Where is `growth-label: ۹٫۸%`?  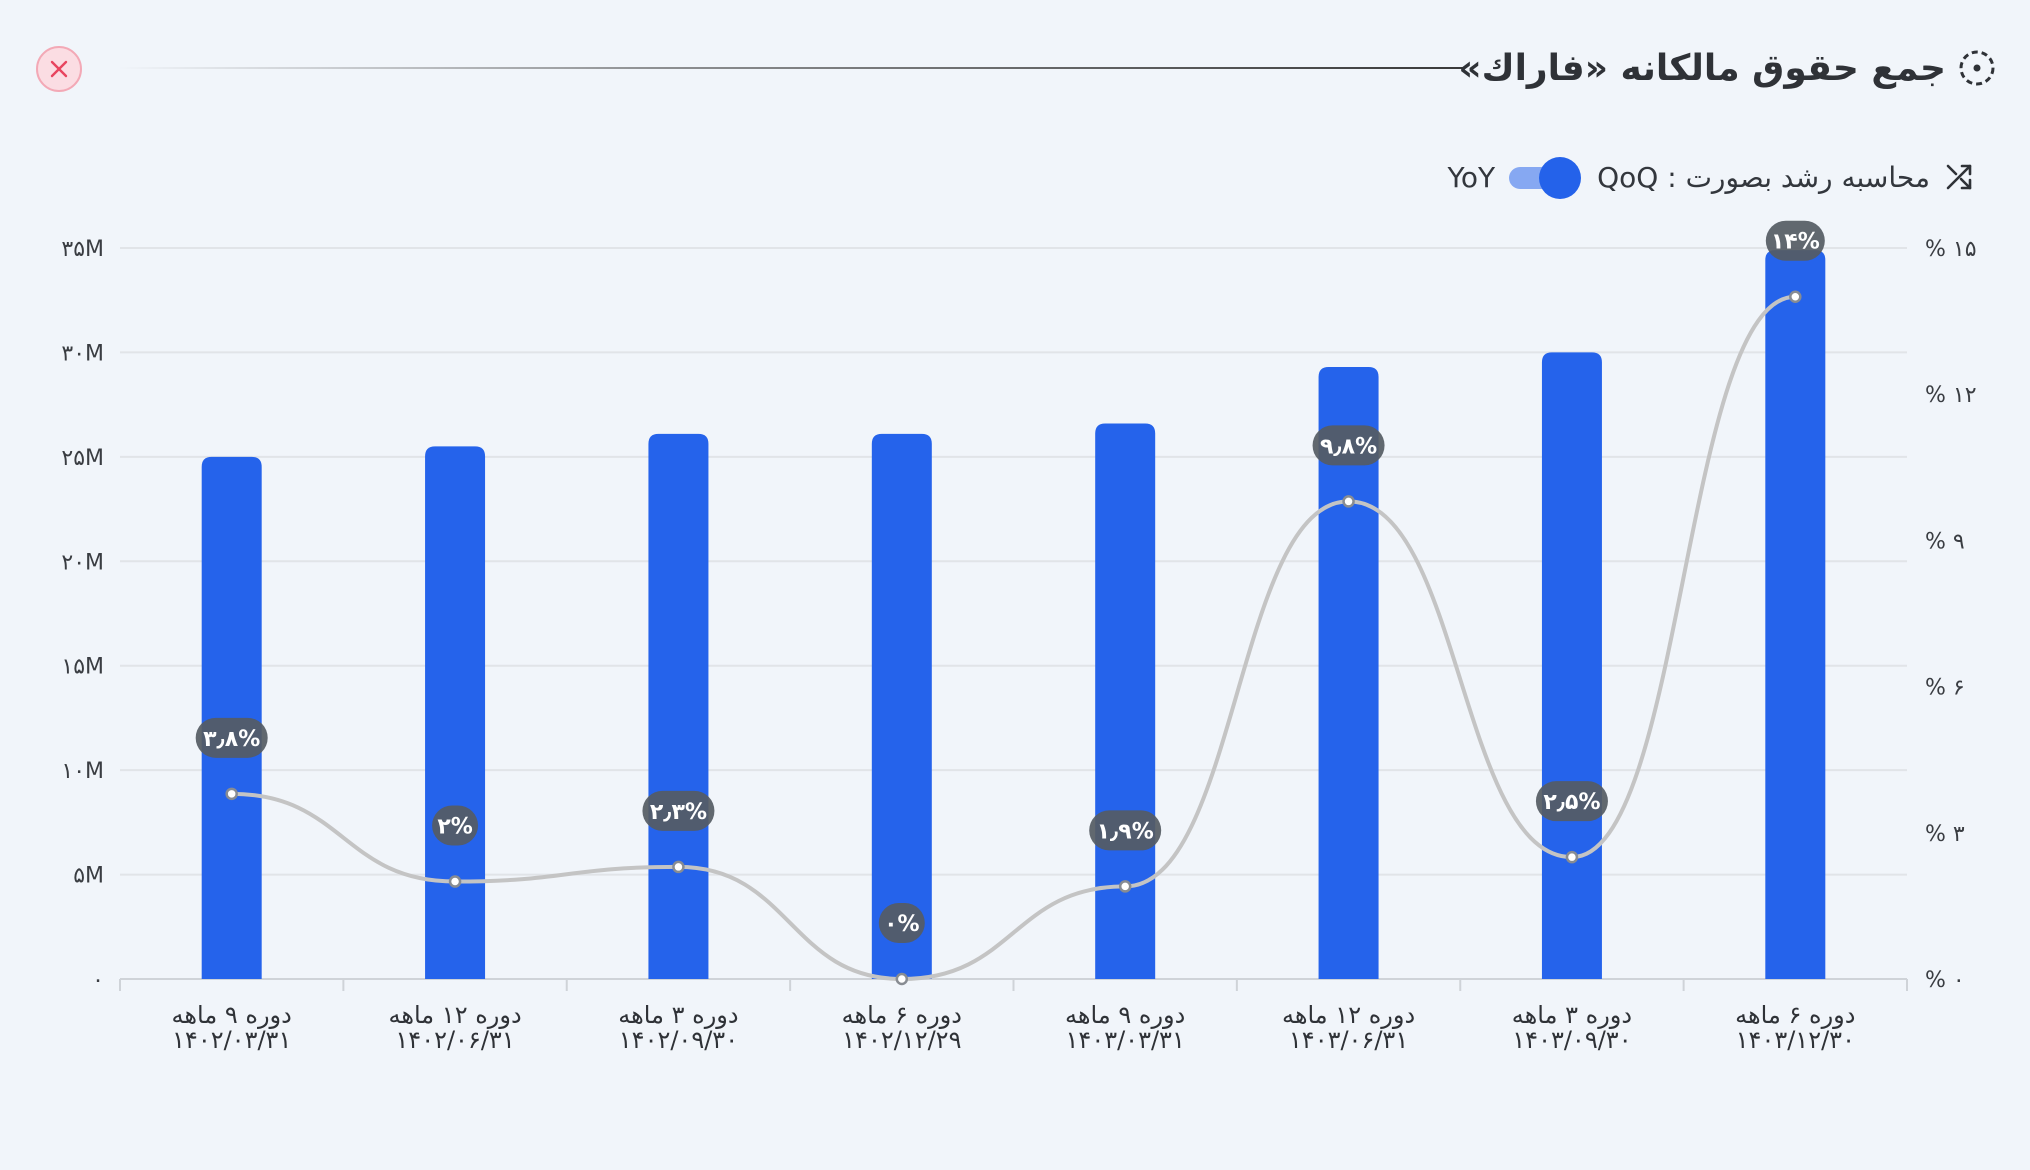
growth-label: ۹٫۸% is located at coordinates (1348, 446).